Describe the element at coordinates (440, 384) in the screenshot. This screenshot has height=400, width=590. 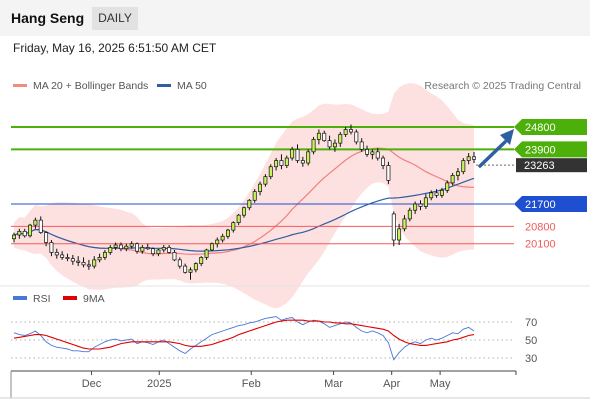
I see `x-tick-label: May` at that location.